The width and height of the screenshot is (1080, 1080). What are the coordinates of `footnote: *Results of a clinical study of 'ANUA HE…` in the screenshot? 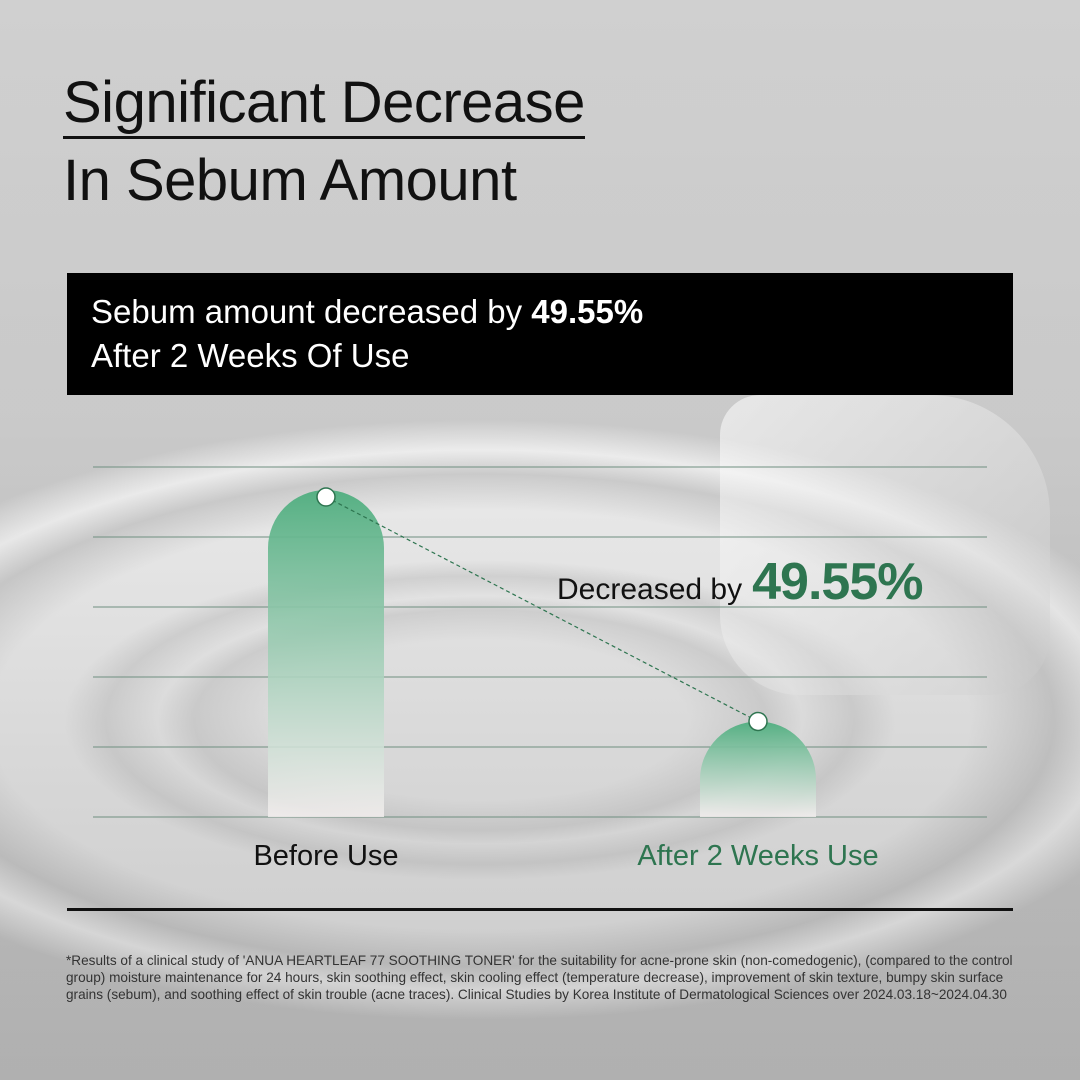 It's located at (539, 977).